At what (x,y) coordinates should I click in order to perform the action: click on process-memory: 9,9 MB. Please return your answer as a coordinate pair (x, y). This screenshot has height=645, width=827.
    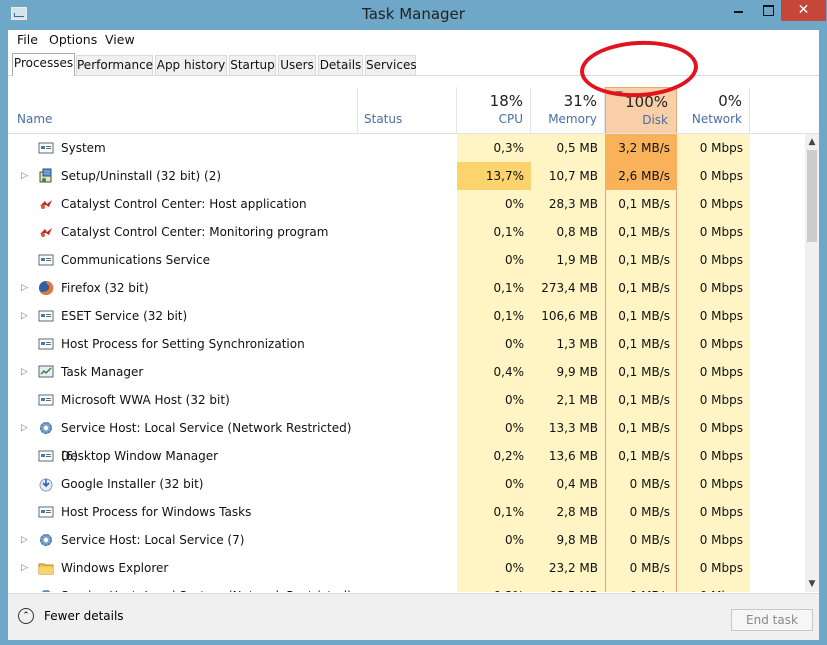
    Looking at the image, I should click on (577, 372).